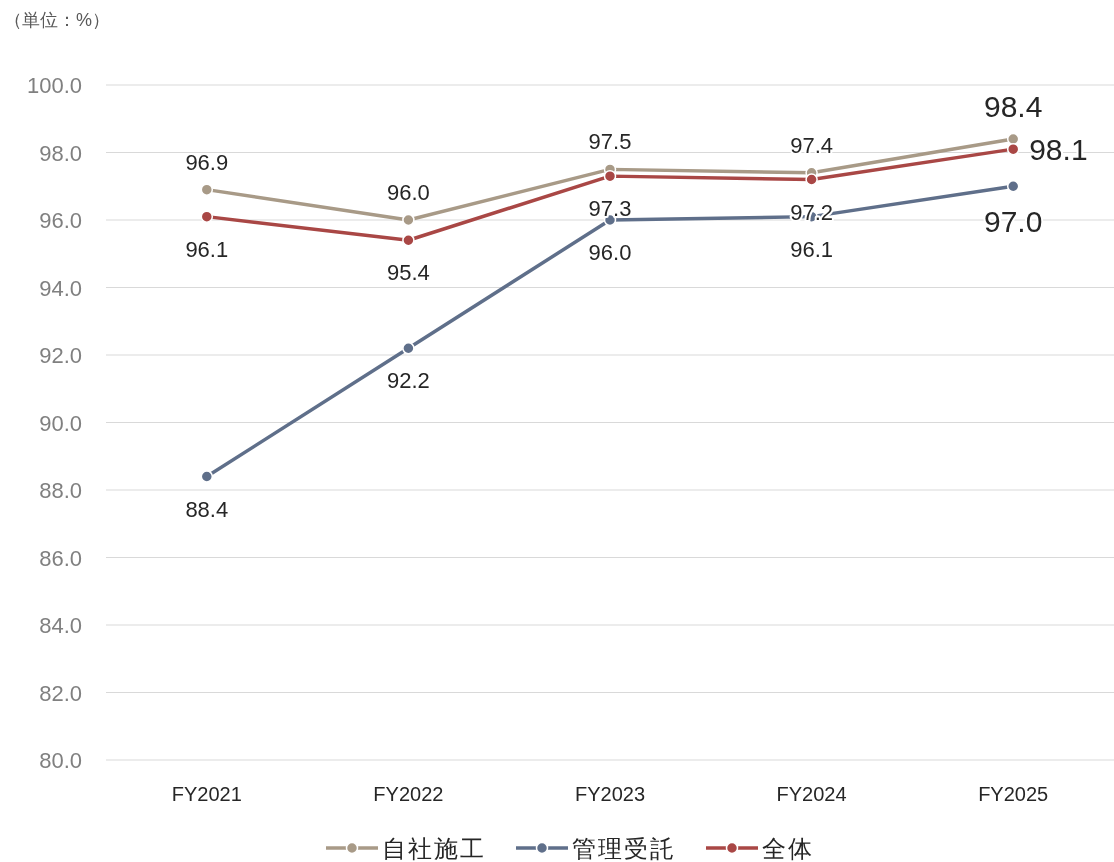 The image size is (1114, 862). What do you see at coordinates (788, 848) in the screenshot?
I see `legend-label: 全体` at bounding box center [788, 848].